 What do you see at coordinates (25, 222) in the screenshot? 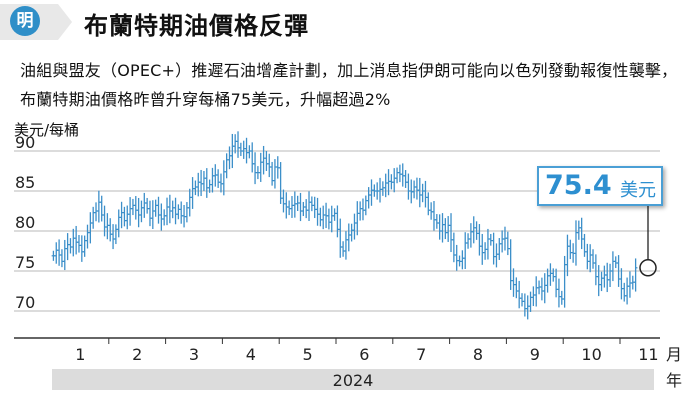
I see `y-tick-label-80: 80` at bounding box center [25, 222].